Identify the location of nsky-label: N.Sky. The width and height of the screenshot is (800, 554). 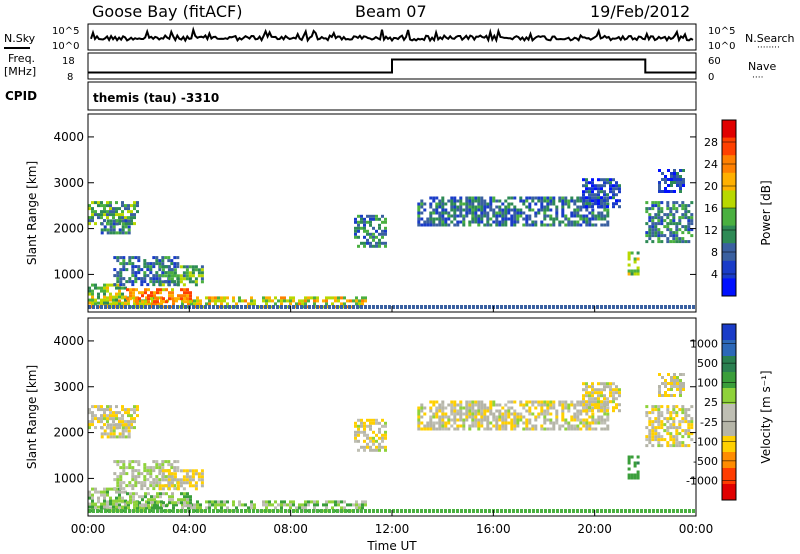
(20, 38).